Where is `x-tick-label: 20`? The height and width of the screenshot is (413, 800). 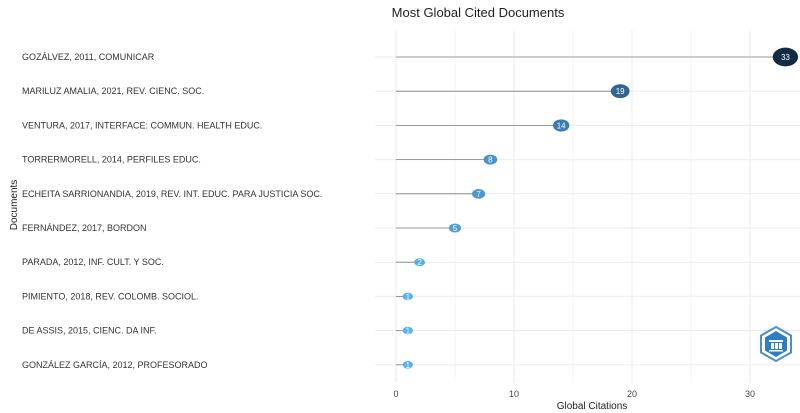
x-tick-label: 20 is located at coordinates (632, 394).